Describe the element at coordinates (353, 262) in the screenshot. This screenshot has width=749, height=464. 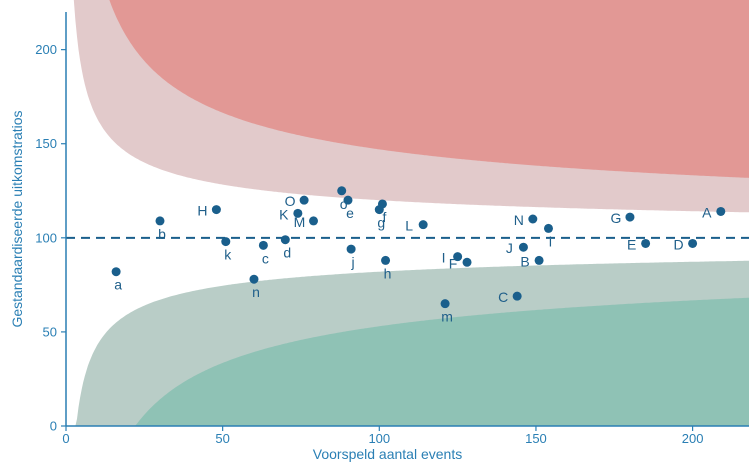
I see `point-label-j: j` at that location.